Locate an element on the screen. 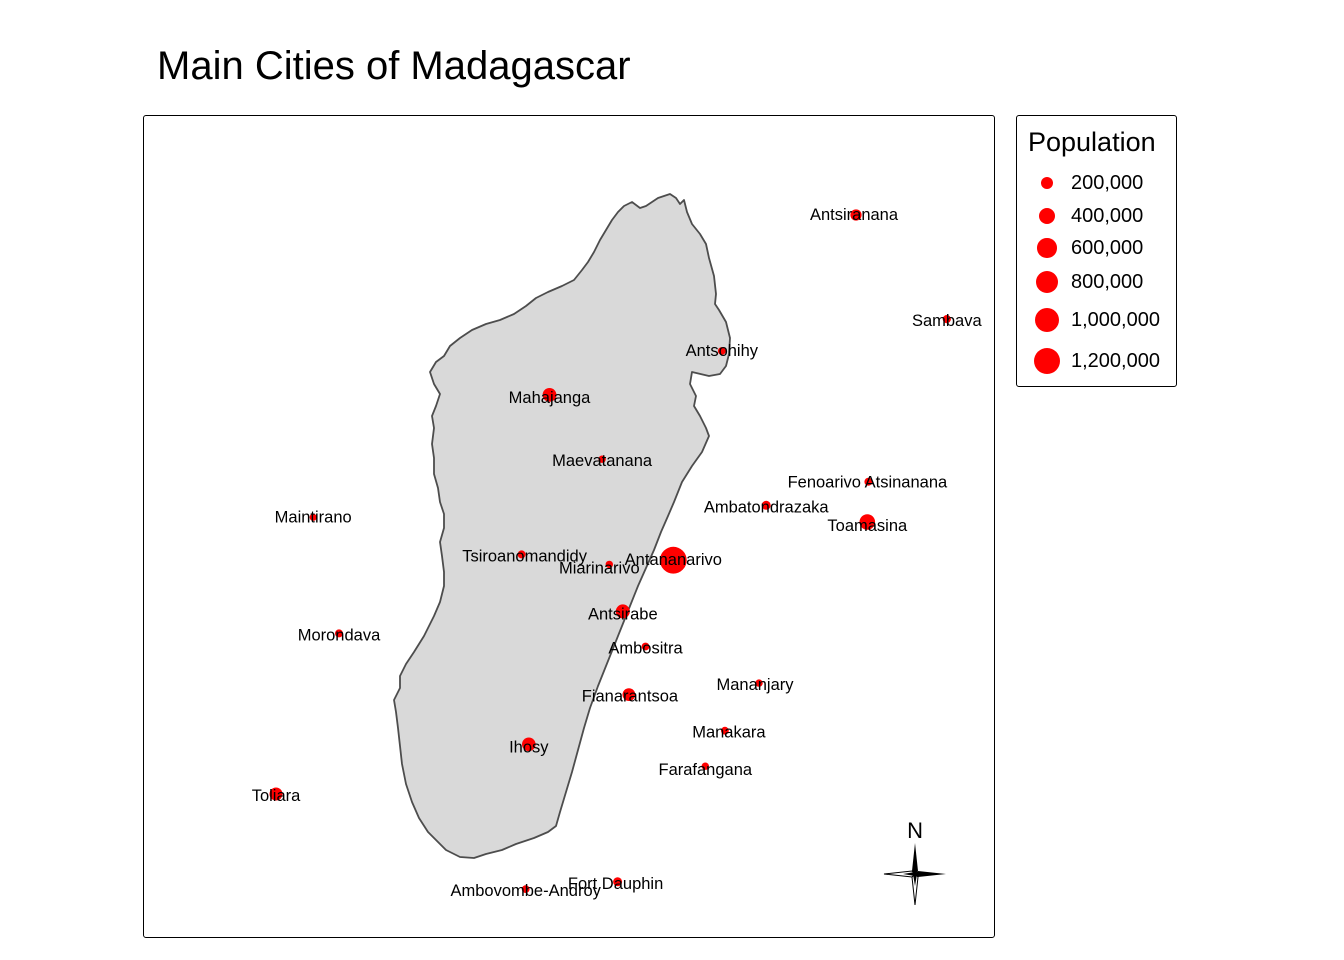 The width and height of the screenshot is (1344, 960). city-label-miarinarivo: Miarinarivo is located at coordinates (599, 568).